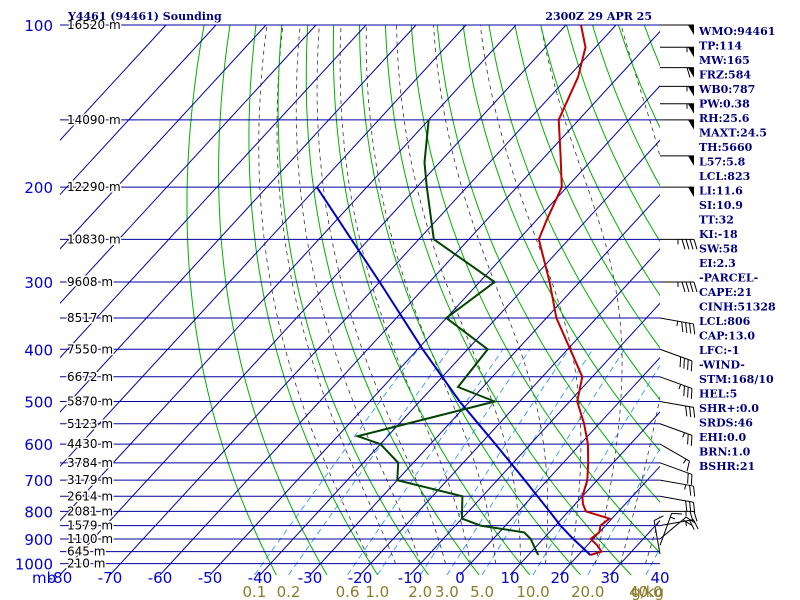 The image size is (800, 600). What do you see at coordinates (38, 350) in the screenshot?
I see `pressure-tick-label: 400` at bounding box center [38, 350].